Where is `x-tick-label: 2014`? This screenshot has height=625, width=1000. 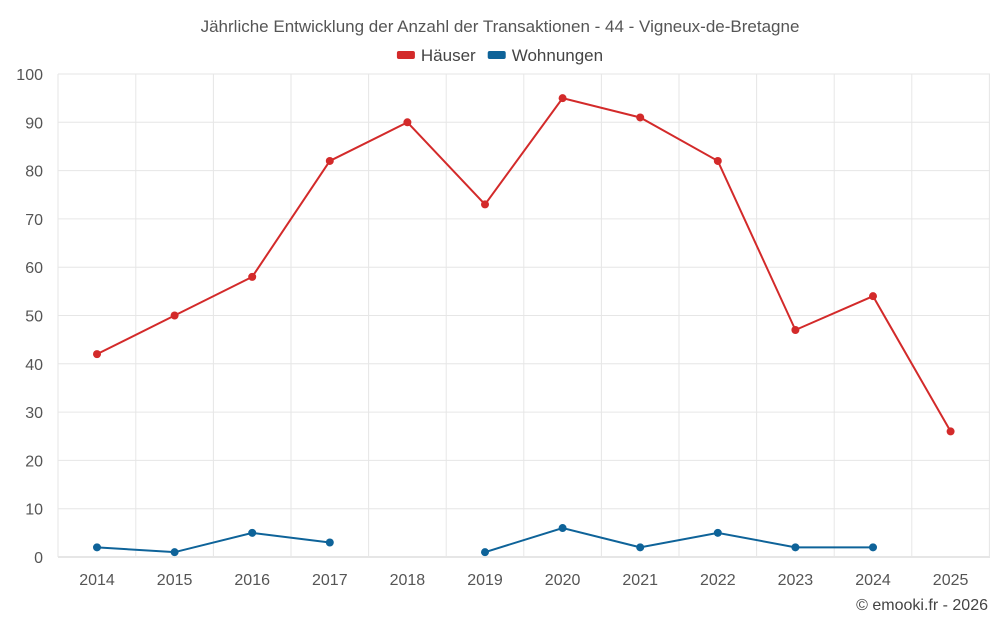
x-tick-label: 2014 is located at coordinates (97, 580).